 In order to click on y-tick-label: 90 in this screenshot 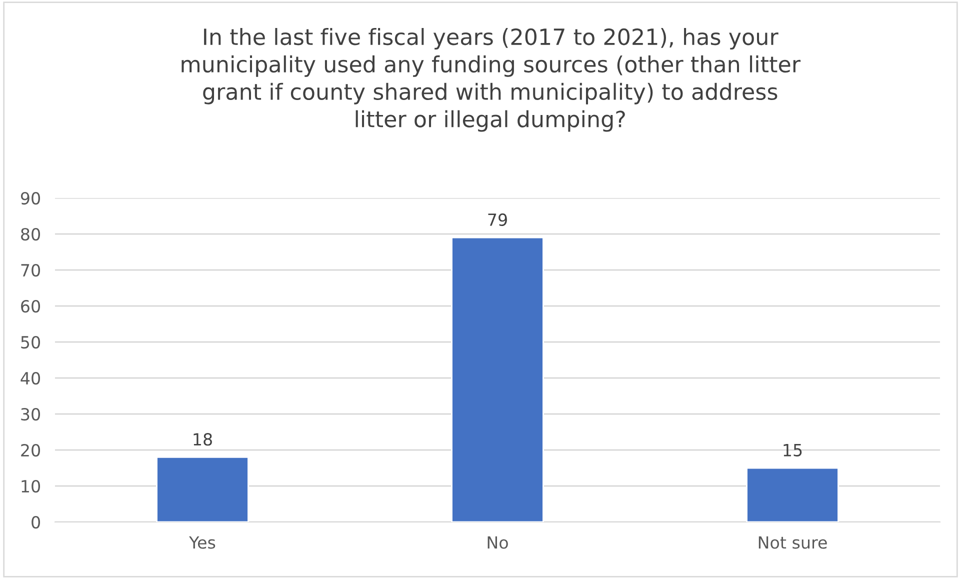, I will do `click(30, 198)`.